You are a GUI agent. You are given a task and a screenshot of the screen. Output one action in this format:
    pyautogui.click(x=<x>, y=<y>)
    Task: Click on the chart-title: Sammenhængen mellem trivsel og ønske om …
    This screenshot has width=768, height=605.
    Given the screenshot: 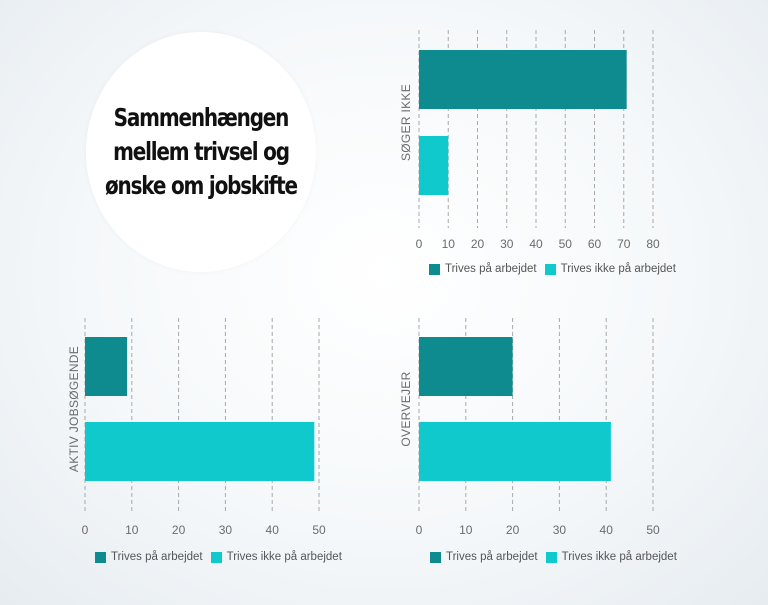 What is the action you would take?
    pyautogui.click(x=201, y=152)
    